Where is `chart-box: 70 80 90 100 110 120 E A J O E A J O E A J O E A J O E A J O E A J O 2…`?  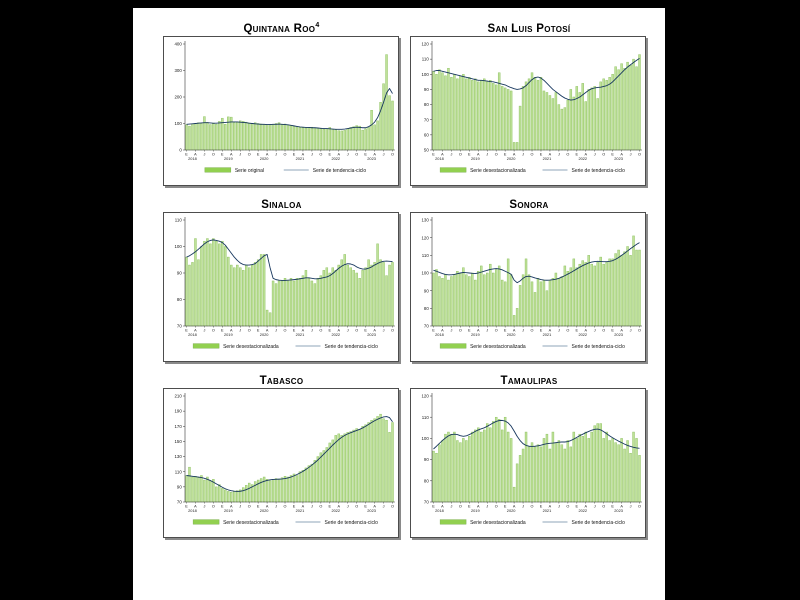 chart-box: 70 80 90 100 110 120 E A J O E A J O E A J O E A J O E A J O E A J O 2… is located at coordinates (528, 463).